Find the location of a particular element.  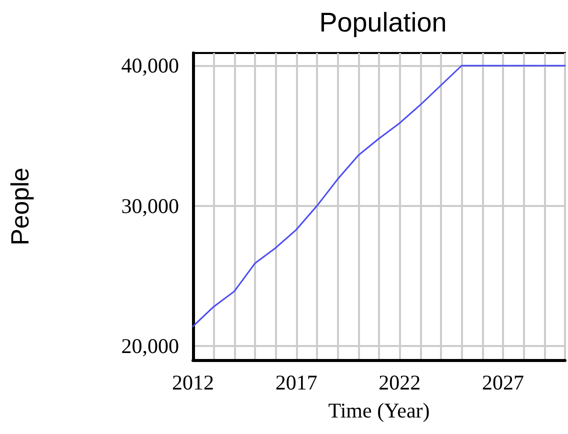

x-tick-label: 2022 is located at coordinates (399, 382).